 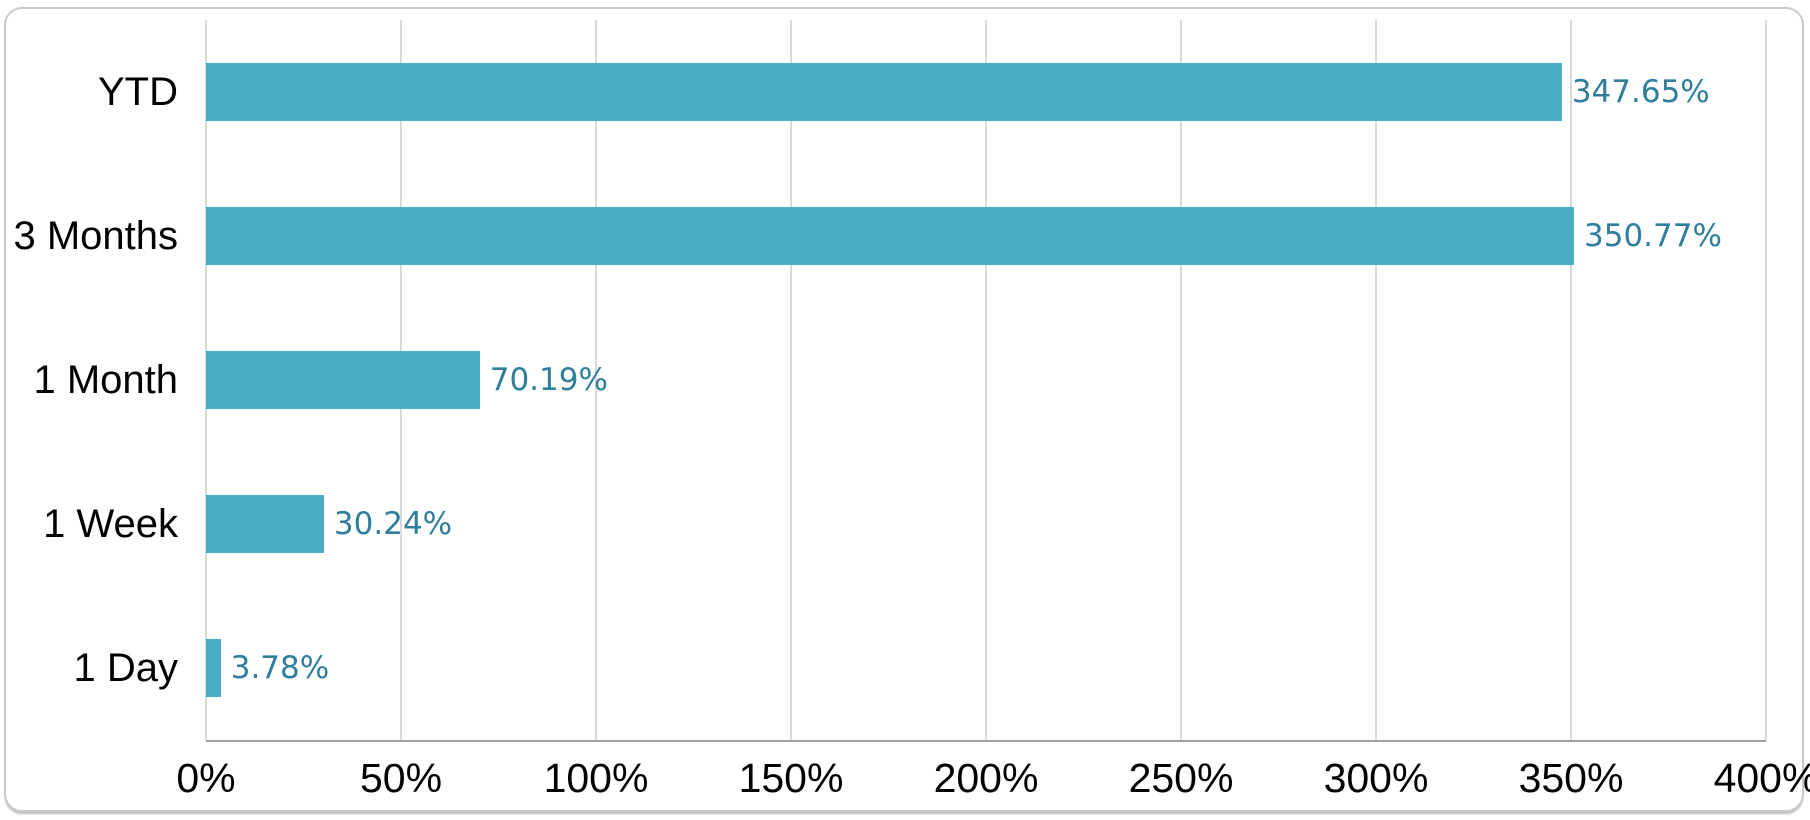 What do you see at coordinates (105, 380) in the screenshot?
I see `category-label-1-month: 1 Month` at bounding box center [105, 380].